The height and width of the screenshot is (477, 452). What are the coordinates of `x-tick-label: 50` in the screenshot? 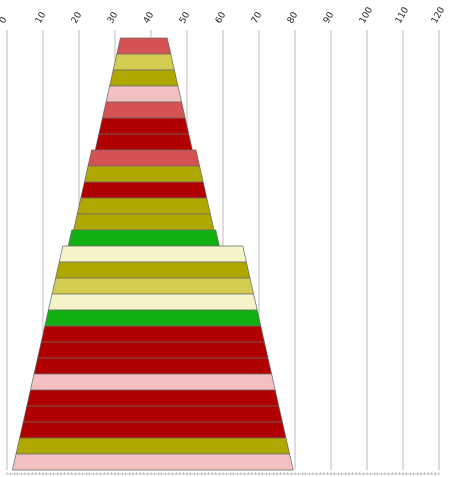 It's located at (185, 17).